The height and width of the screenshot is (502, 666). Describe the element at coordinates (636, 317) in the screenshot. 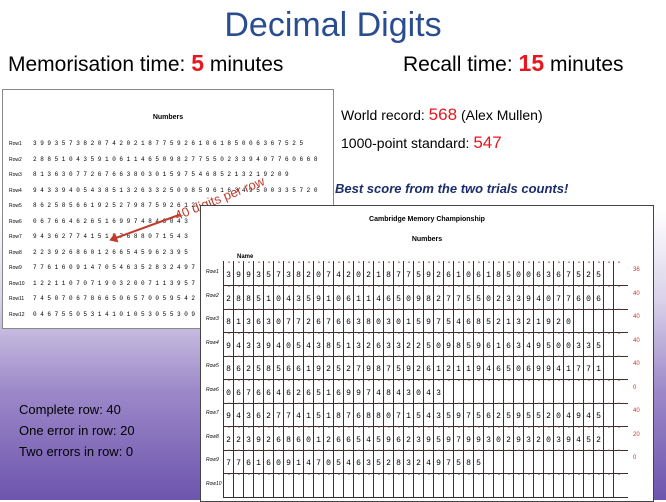

I see `row-score: 40` at that location.